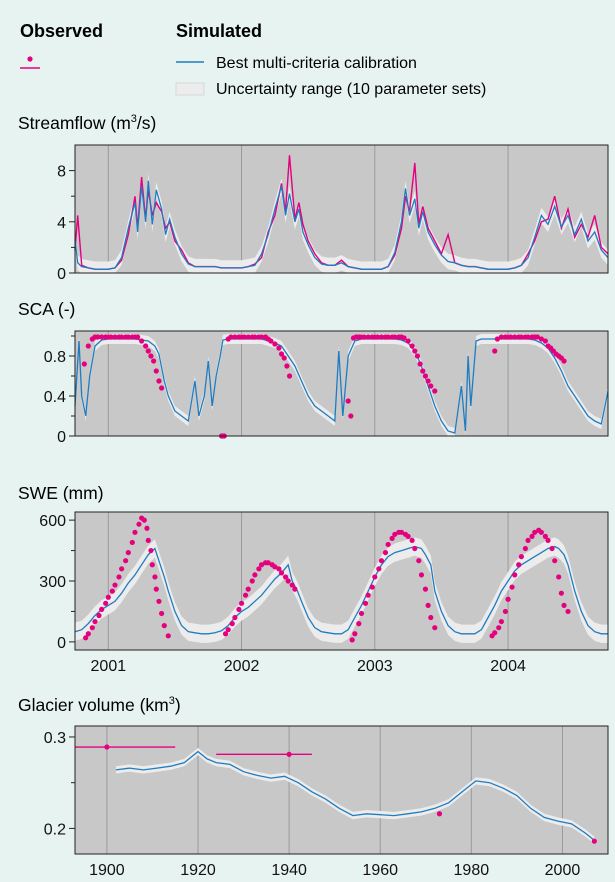  What do you see at coordinates (219, 31) in the screenshot?
I see `legend-simulated-header: Simulated` at bounding box center [219, 31].